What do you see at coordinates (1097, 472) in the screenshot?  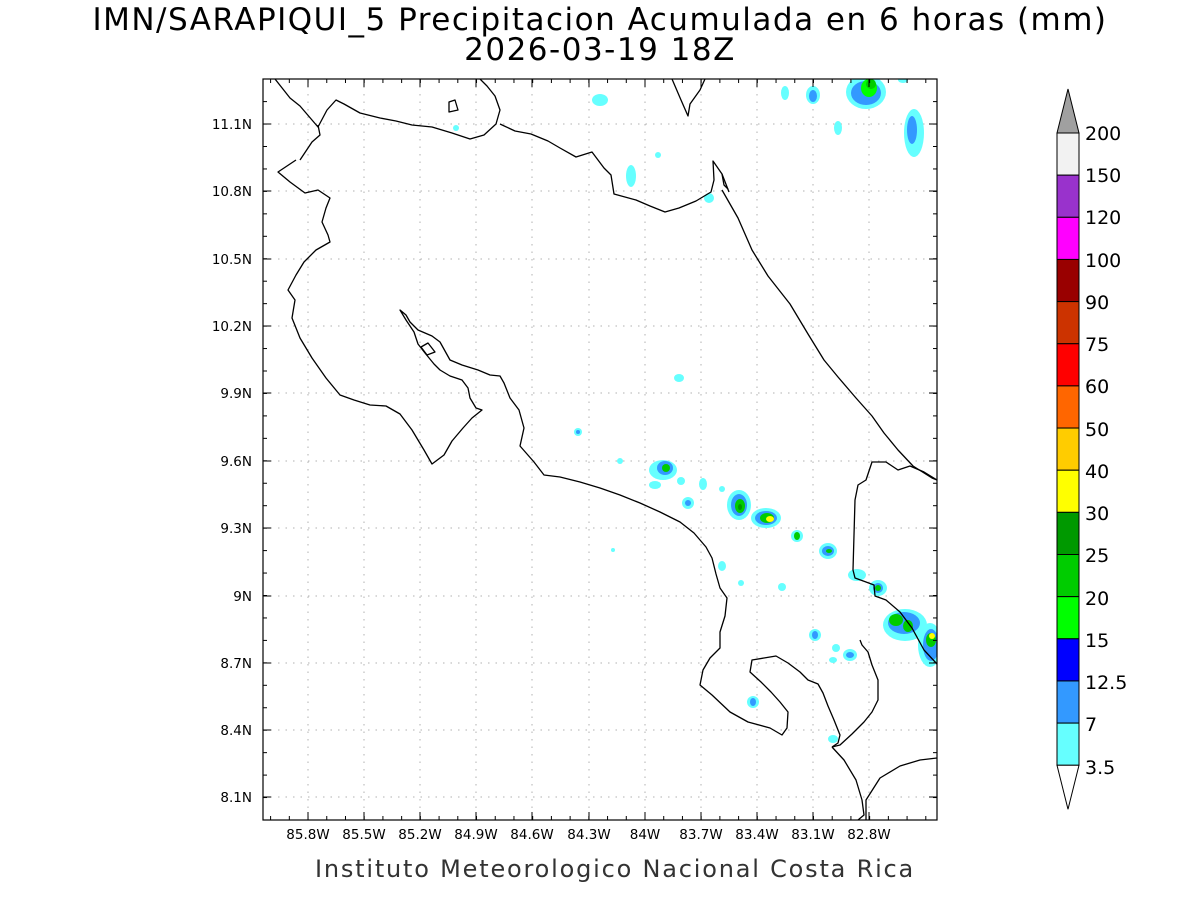 I see `legend-label: 40` at bounding box center [1097, 472].